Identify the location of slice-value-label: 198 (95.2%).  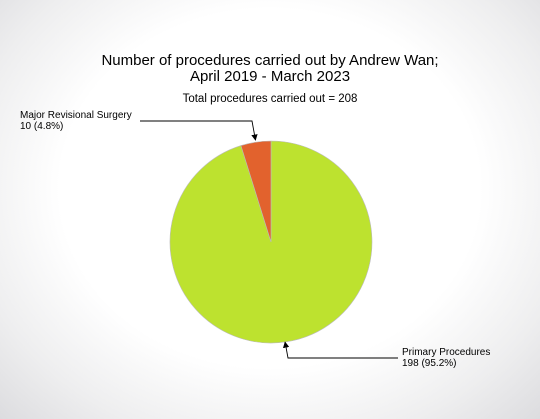
(429, 363).